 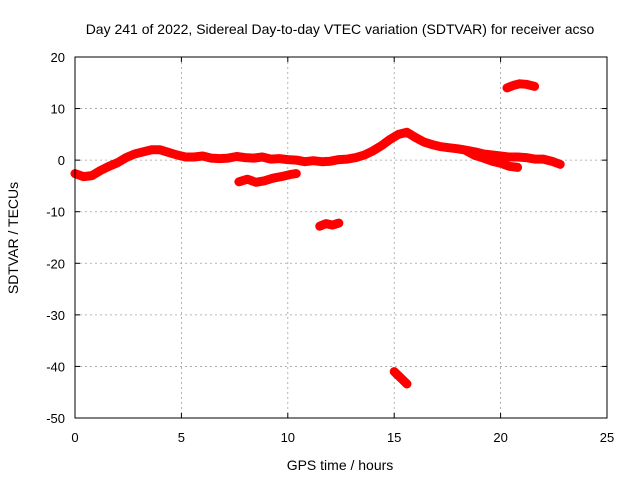 I want to click on y-tick-label: 20, so click(x=58, y=57).